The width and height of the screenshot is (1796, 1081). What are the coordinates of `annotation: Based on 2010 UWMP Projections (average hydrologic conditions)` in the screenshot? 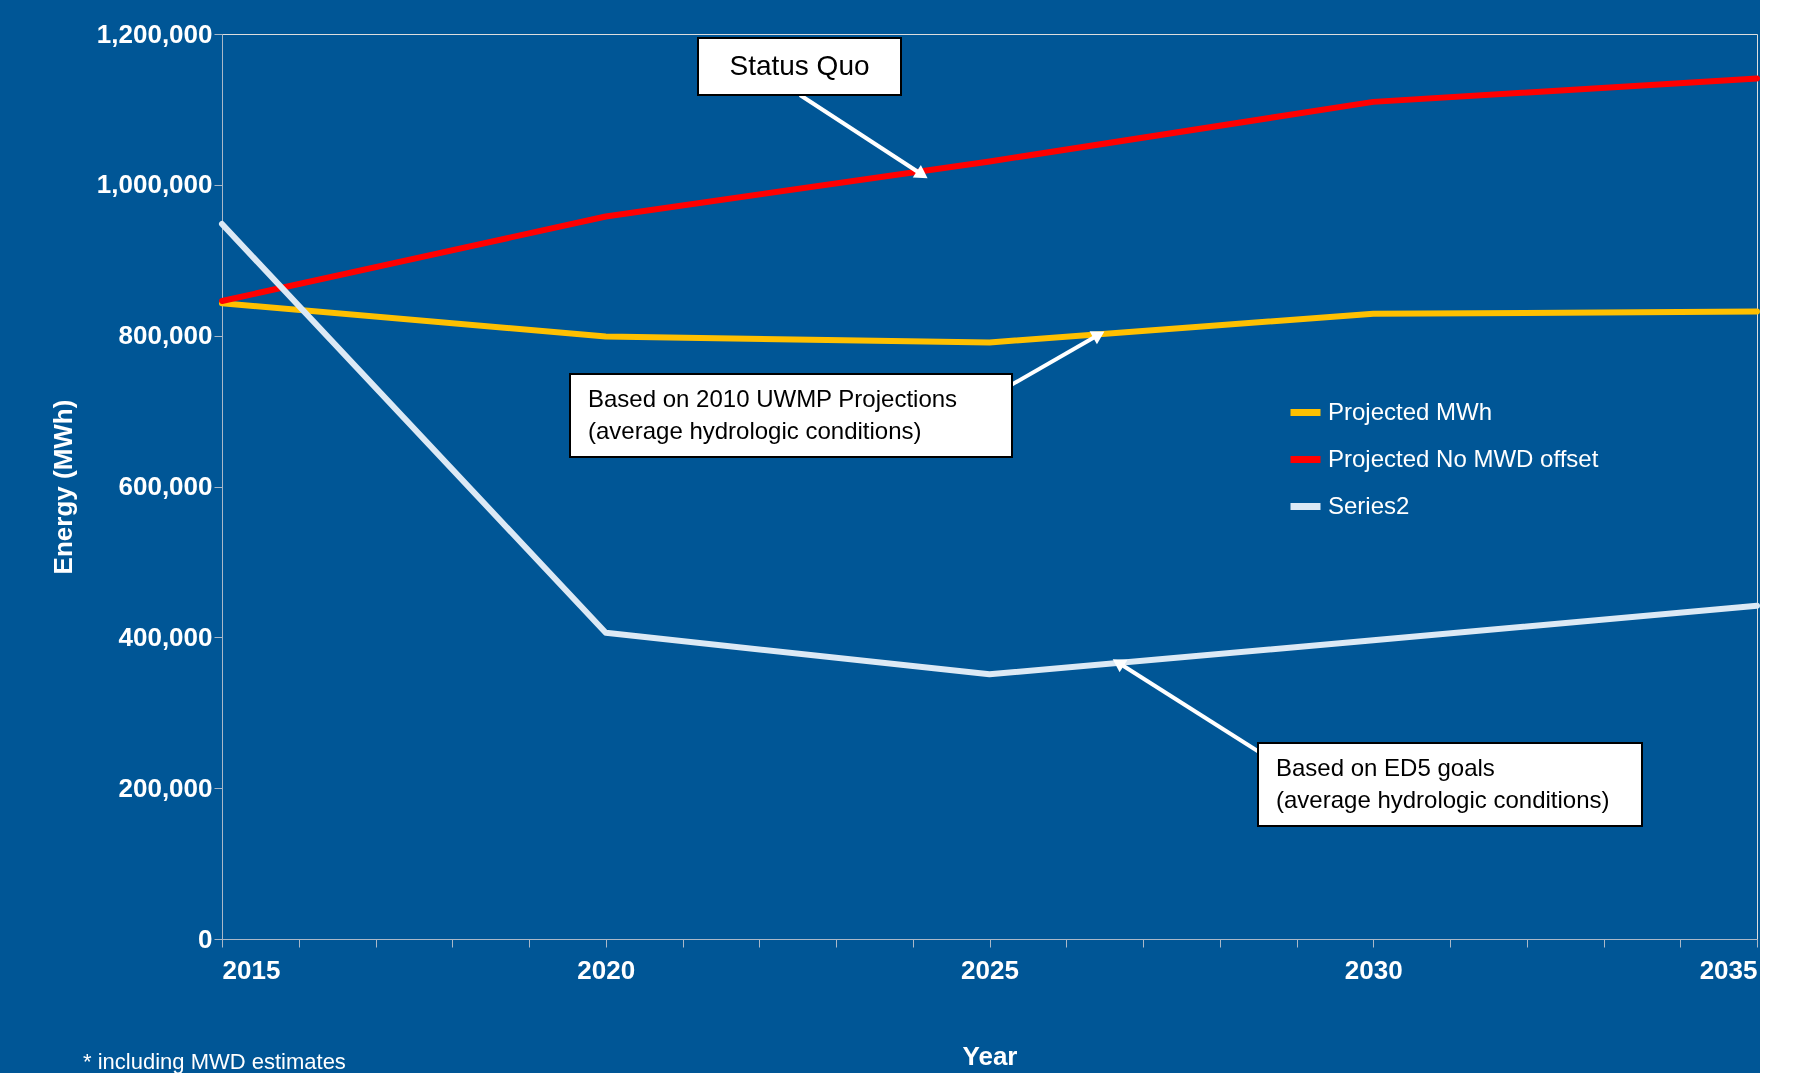 It's located at (773, 414).